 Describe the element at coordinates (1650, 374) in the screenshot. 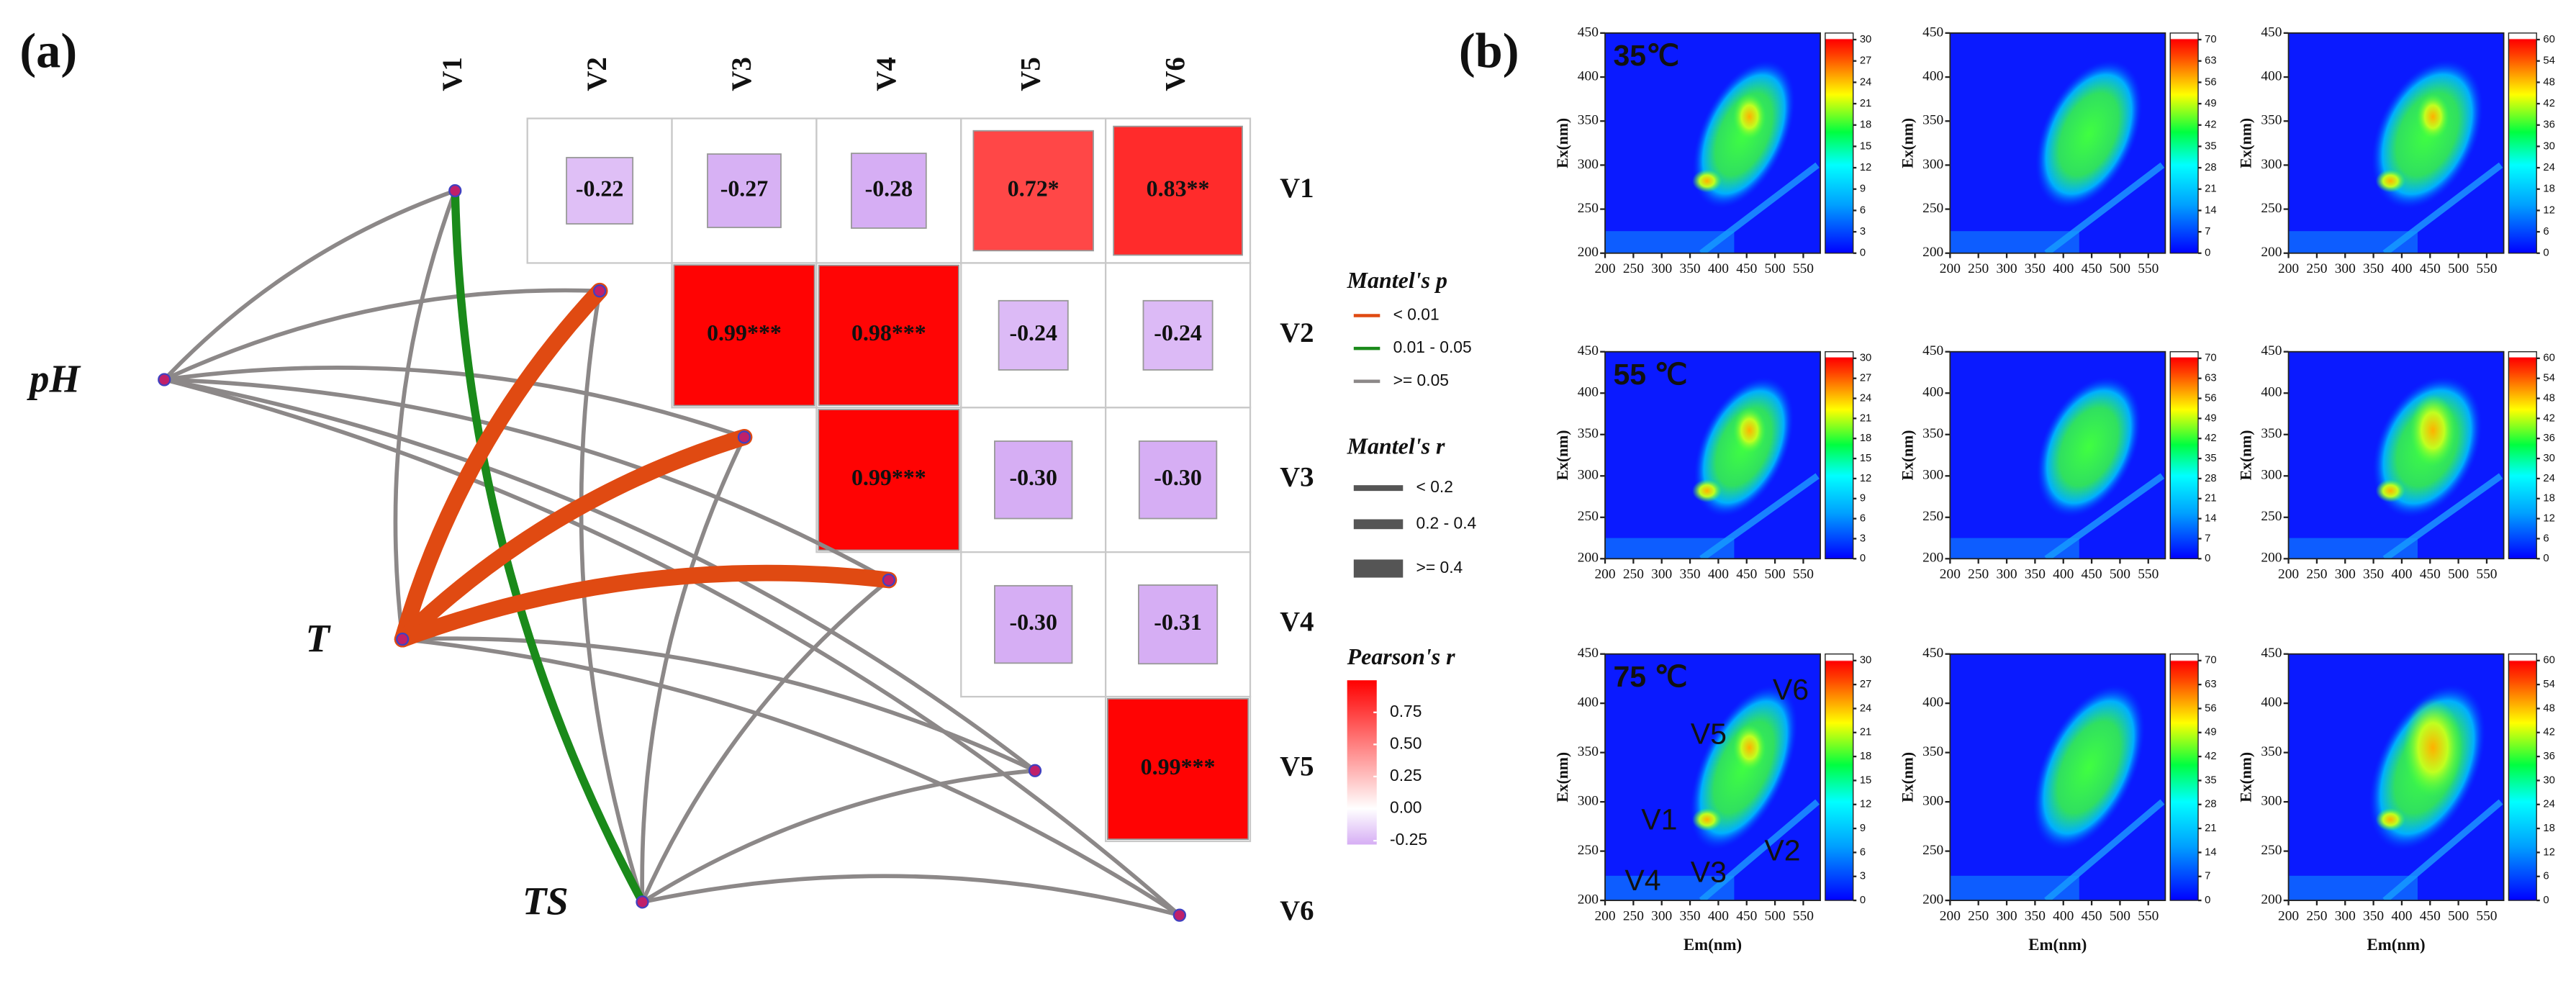

I see `temperature-label: 55 ℃` at that location.